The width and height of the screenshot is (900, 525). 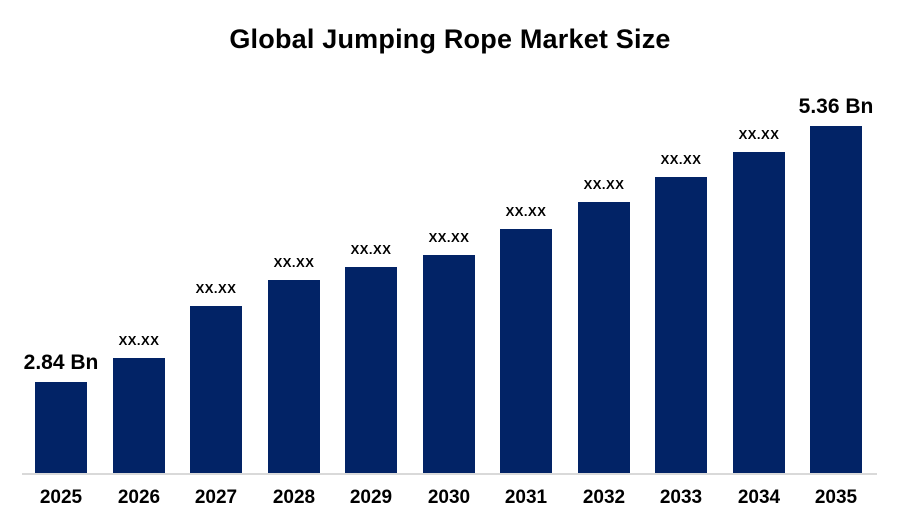 I want to click on bar-label-2034: XX.XX, so click(x=759, y=134).